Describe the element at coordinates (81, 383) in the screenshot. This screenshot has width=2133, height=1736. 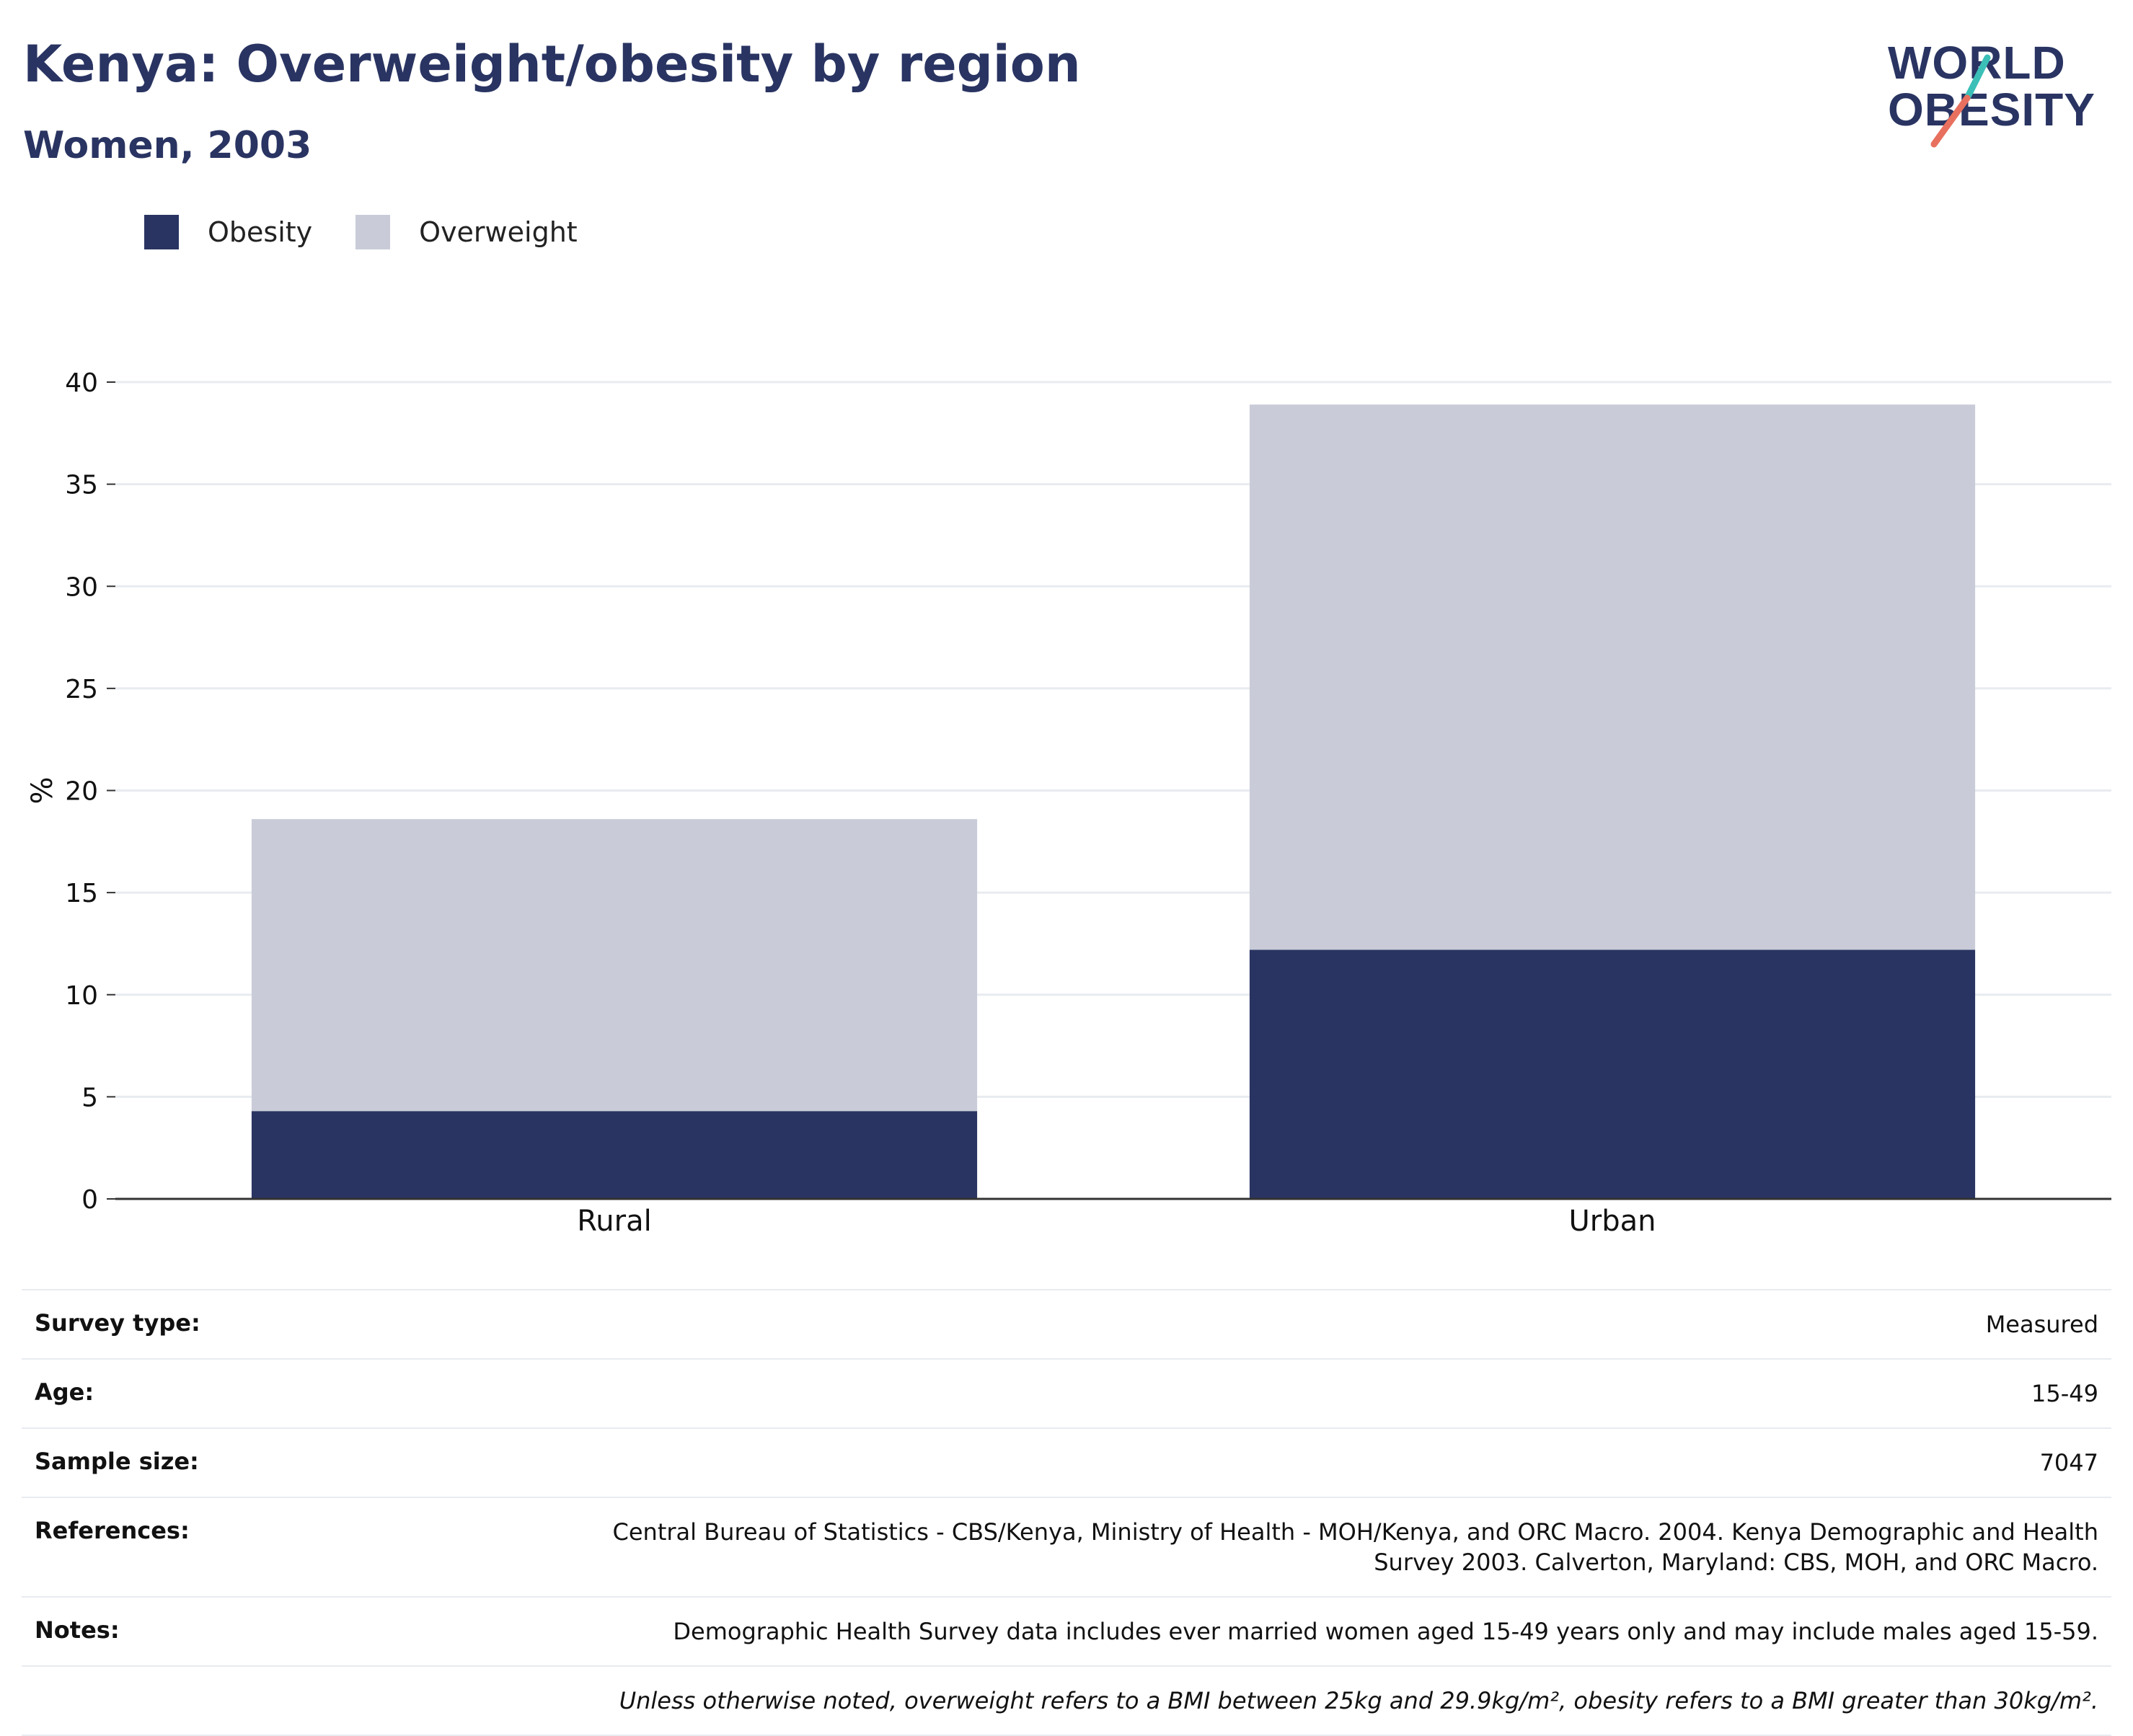
I see `y-tick-label: 40` at that location.